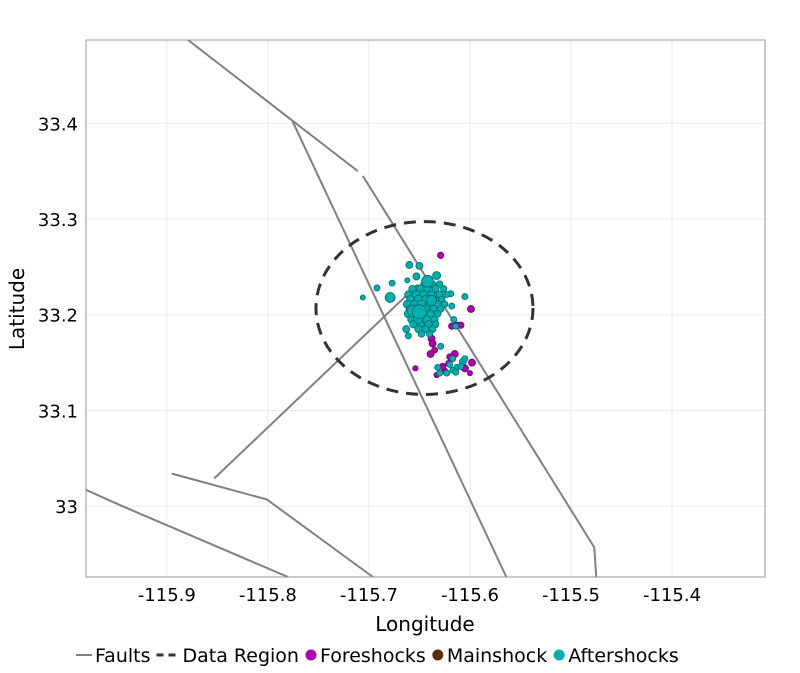 The image size is (800, 673). I want to click on legend-item-foreshocks: Foreshocks, so click(365, 656).